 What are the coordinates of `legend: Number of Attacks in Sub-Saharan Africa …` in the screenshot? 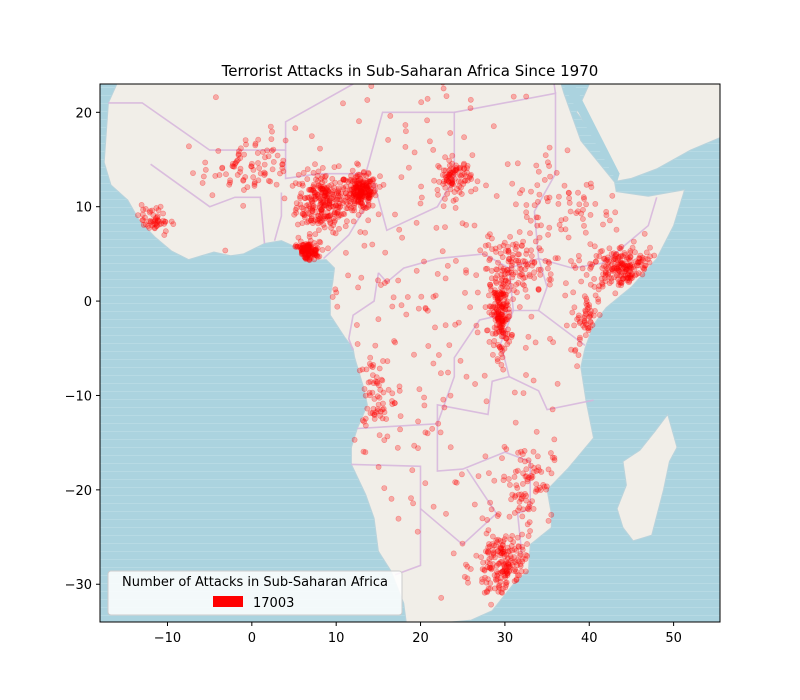 It's located at (255, 593).